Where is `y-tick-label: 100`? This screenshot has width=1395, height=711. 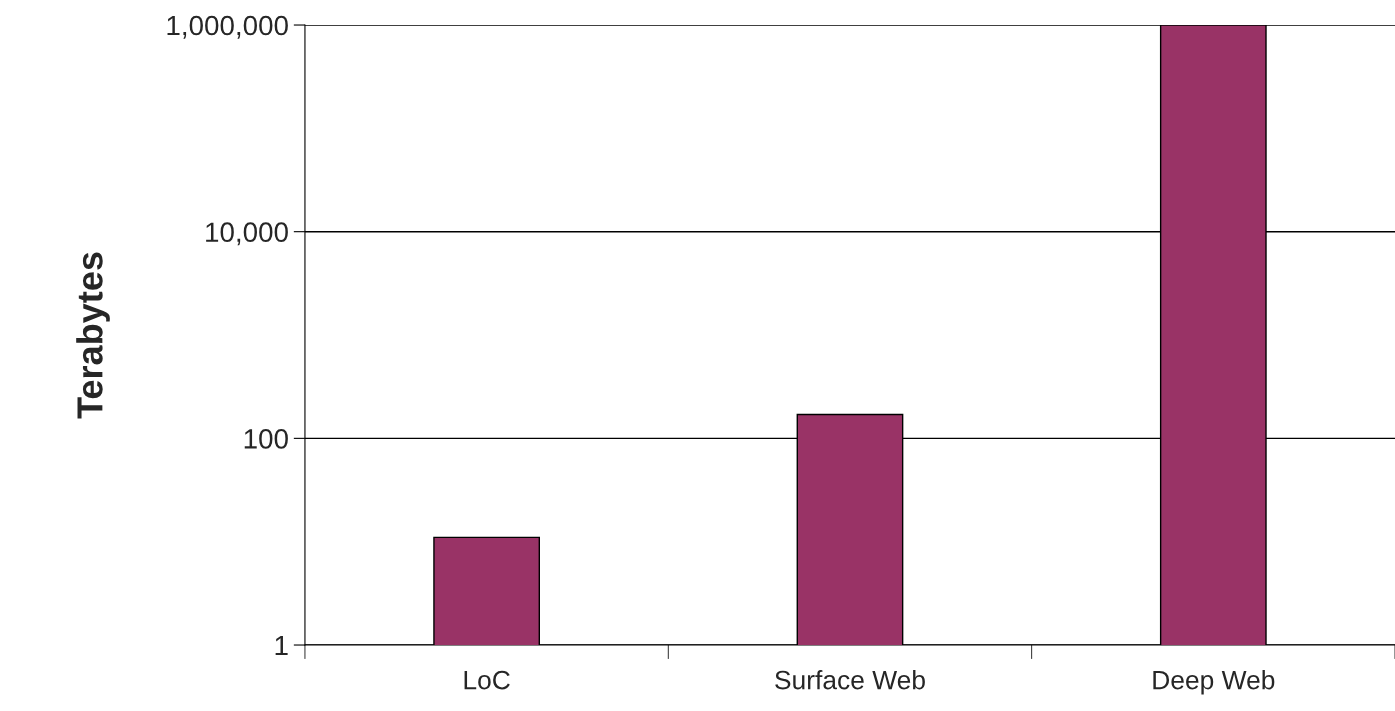 y-tick-label: 100 is located at coordinates (266, 439).